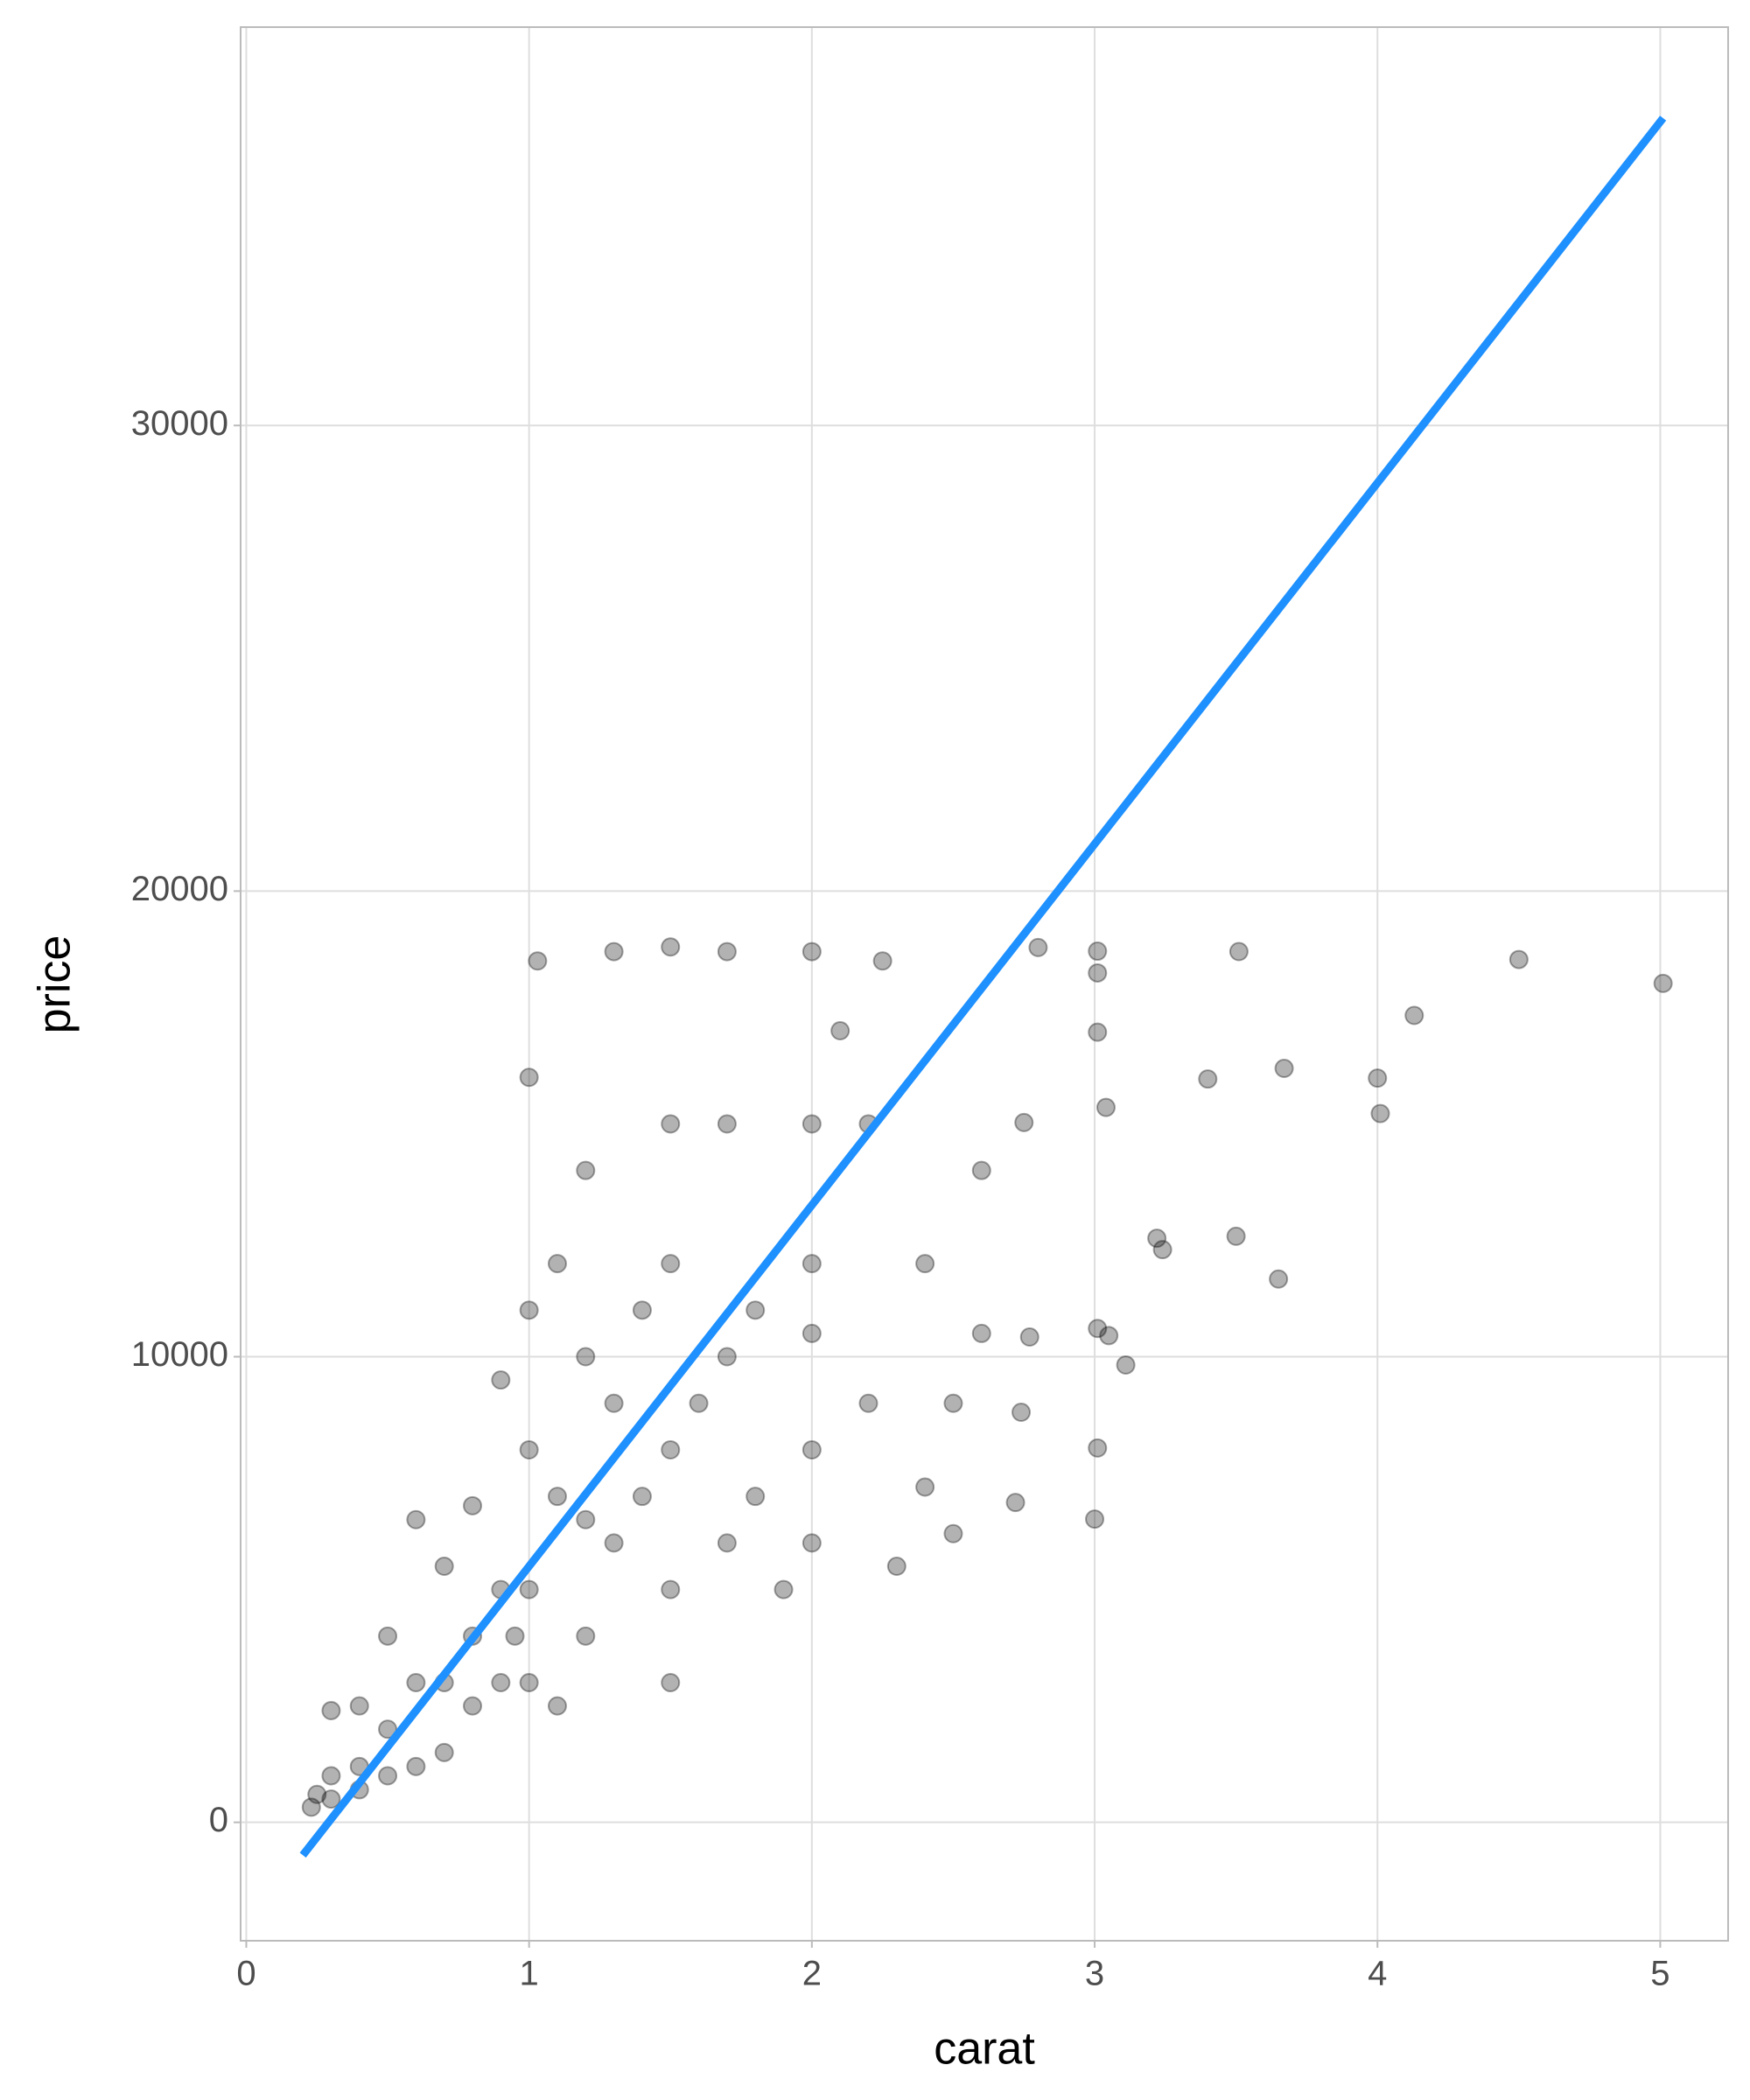 The width and height of the screenshot is (1750, 2100). I want to click on y-tick-label: 0, so click(218, 1820).